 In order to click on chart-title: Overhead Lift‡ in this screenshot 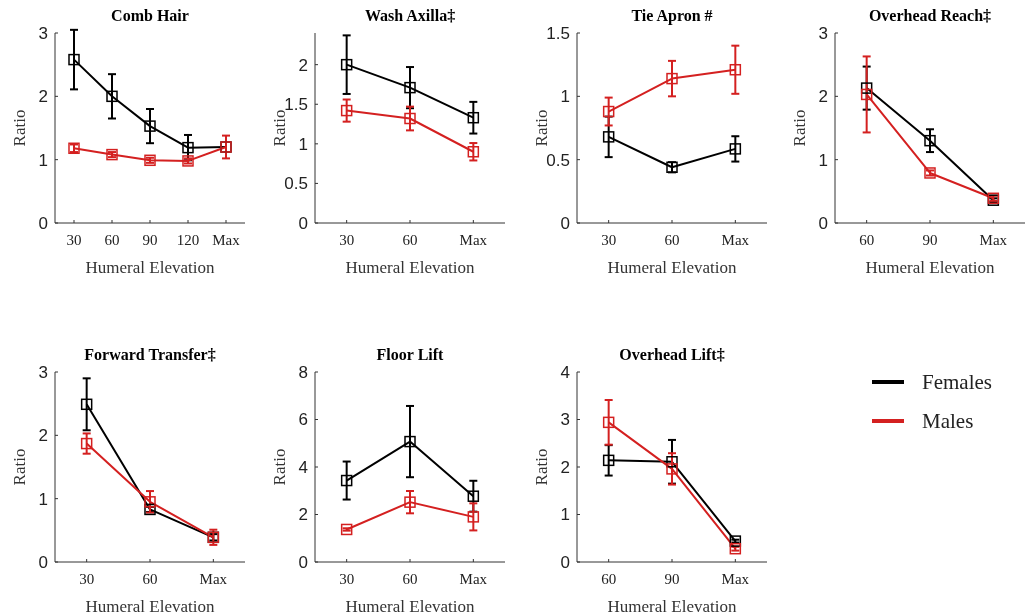, I will do `click(672, 354)`.